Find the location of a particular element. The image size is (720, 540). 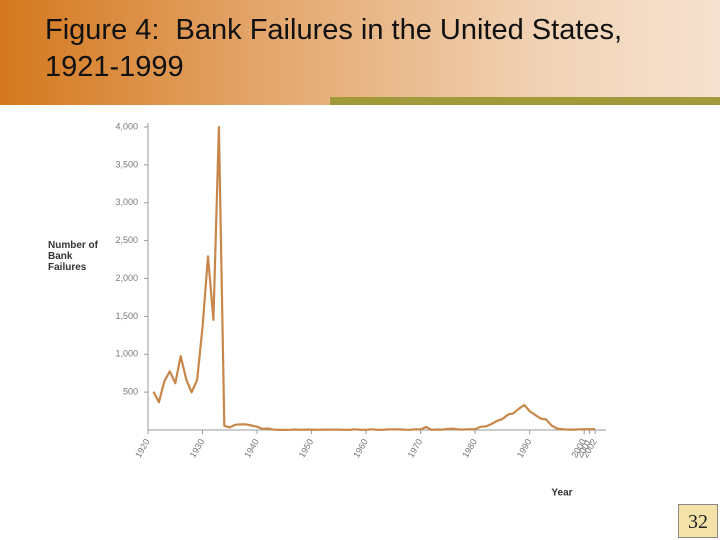

y-tick-label: 2,500 is located at coordinates (126, 240).